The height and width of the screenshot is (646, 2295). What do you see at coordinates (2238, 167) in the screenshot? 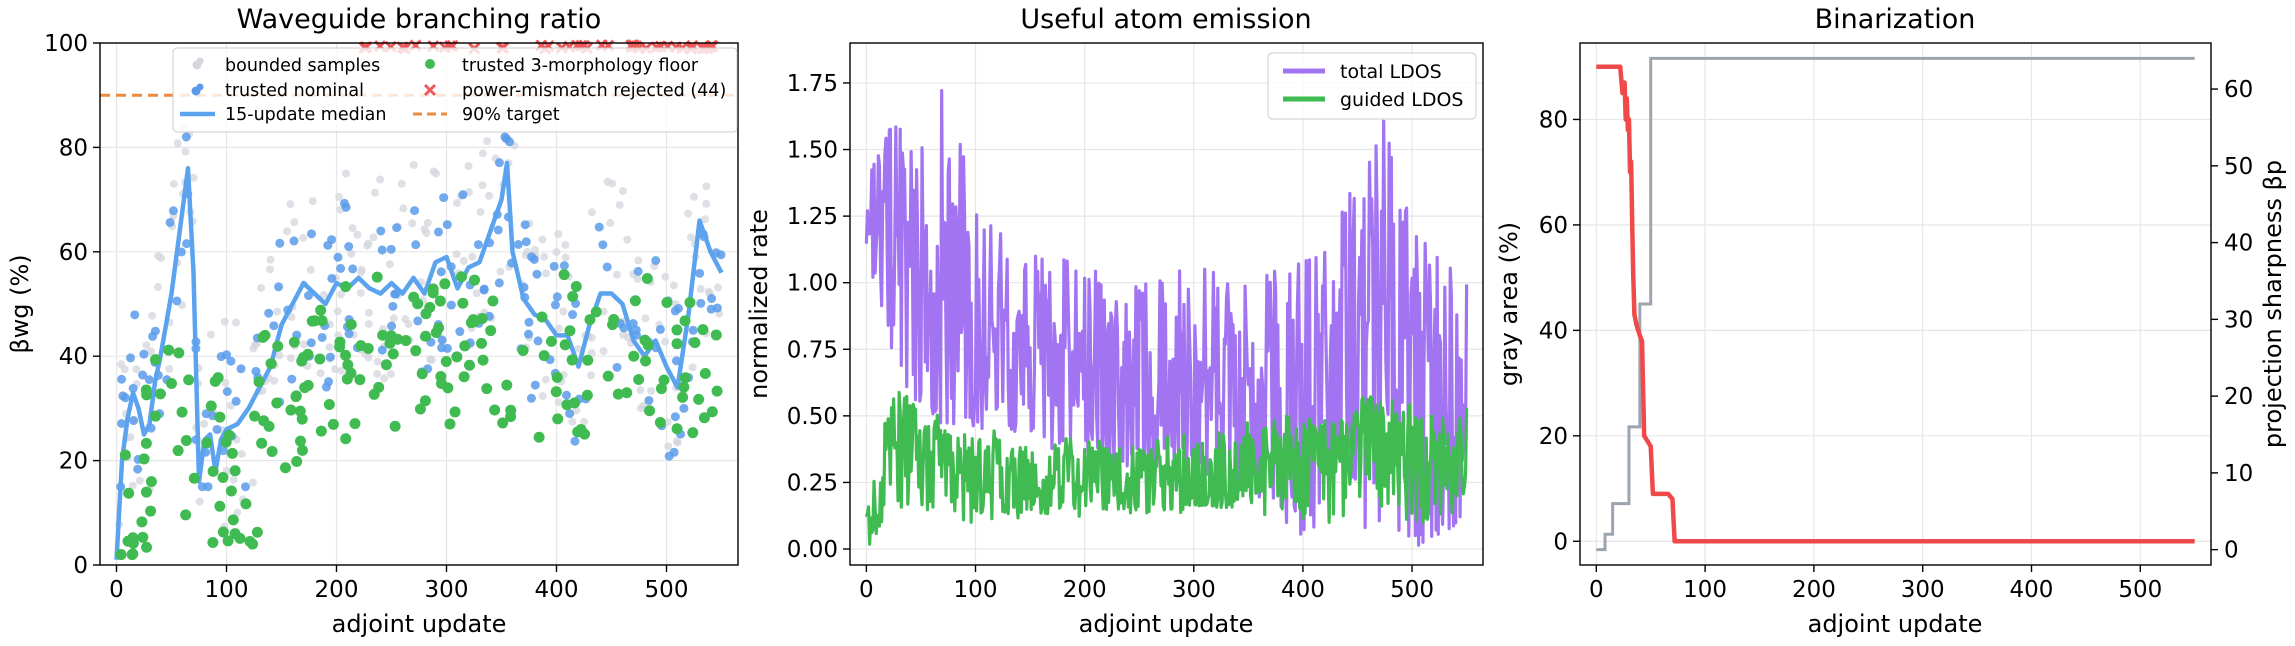
I see `y-right-tick-label: 50` at bounding box center [2238, 167].